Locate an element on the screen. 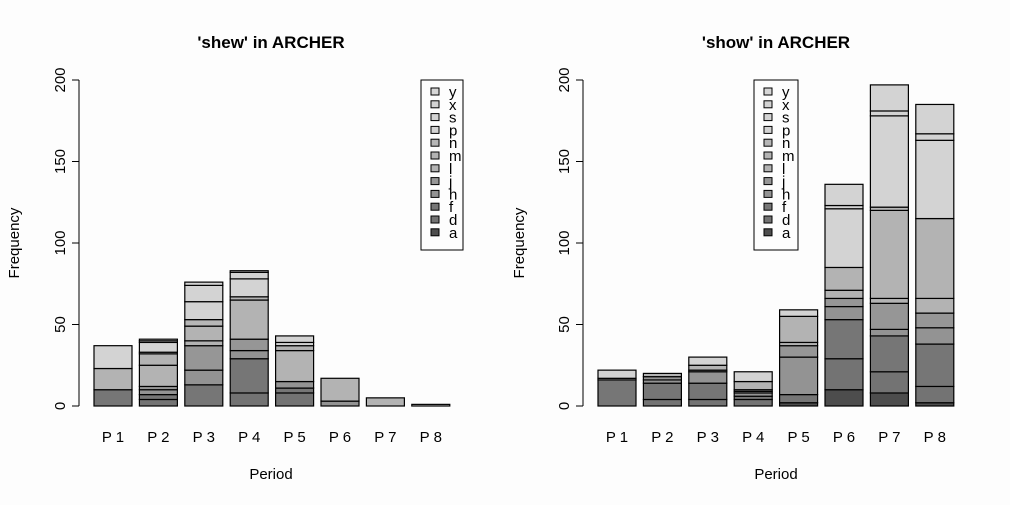 Image resolution: width=1010 pixels, height=505 pixels. legend-label-h: h is located at coordinates (786, 194).